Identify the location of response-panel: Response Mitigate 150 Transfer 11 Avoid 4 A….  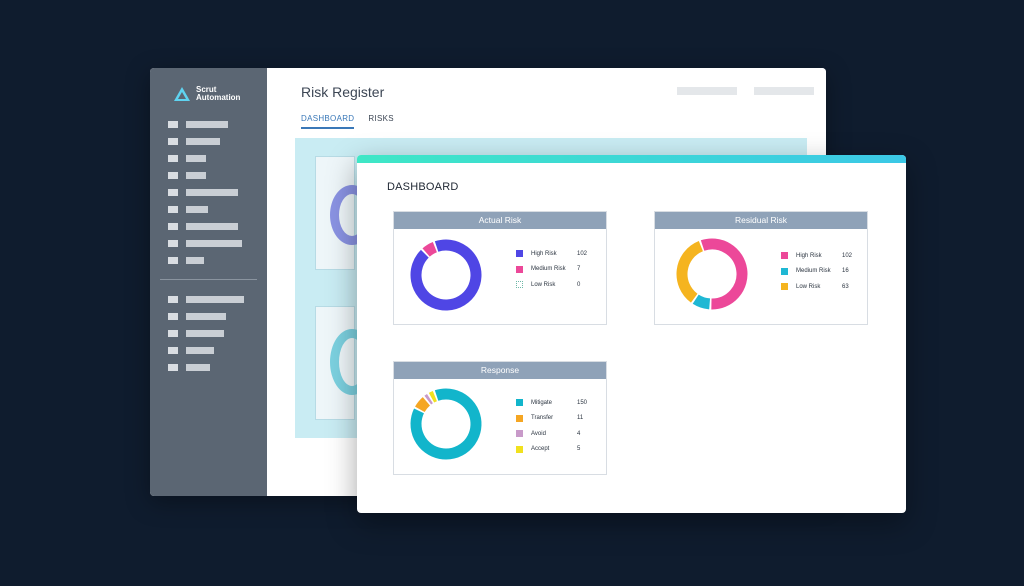
(500, 418).